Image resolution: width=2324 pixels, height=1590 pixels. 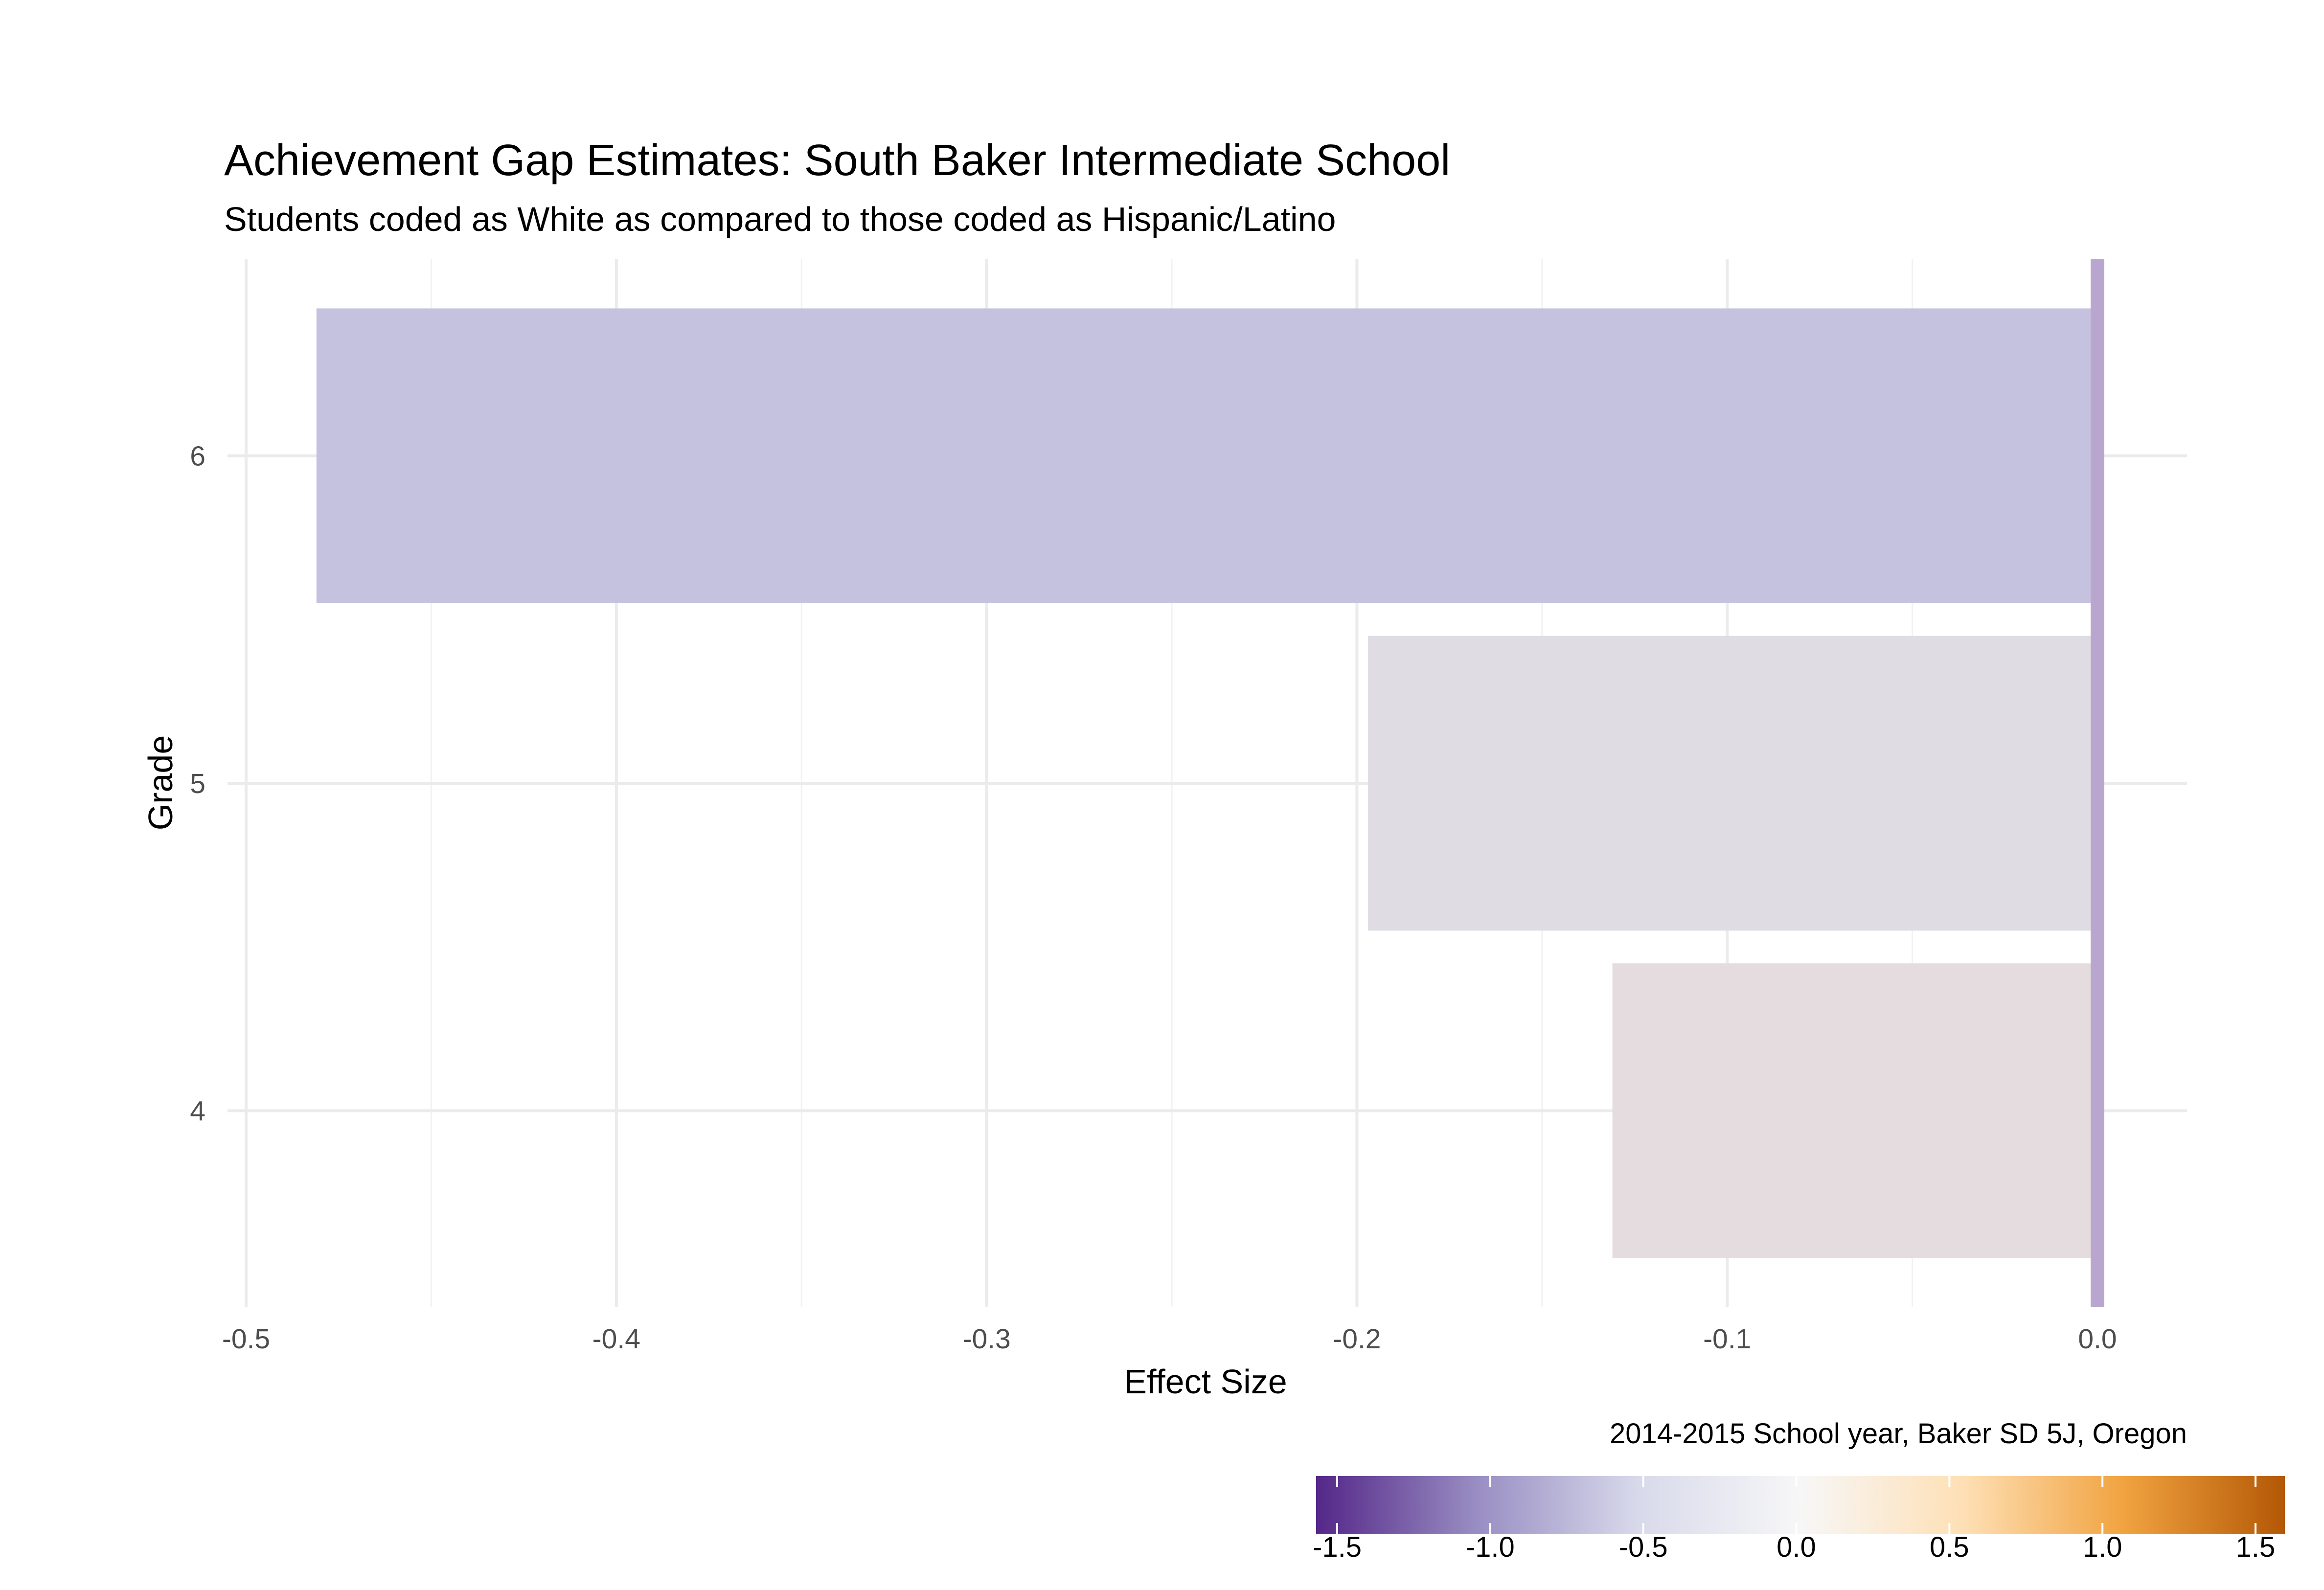 I want to click on colorbar-tick-label: 1.0, so click(x=2102, y=1547).